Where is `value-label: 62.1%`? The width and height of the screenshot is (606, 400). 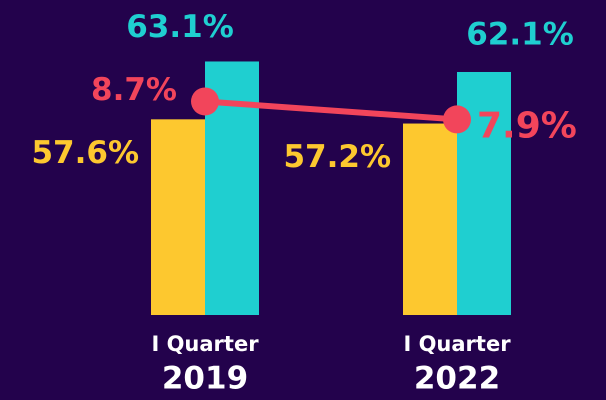 value-label: 62.1% is located at coordinates (520, 34).